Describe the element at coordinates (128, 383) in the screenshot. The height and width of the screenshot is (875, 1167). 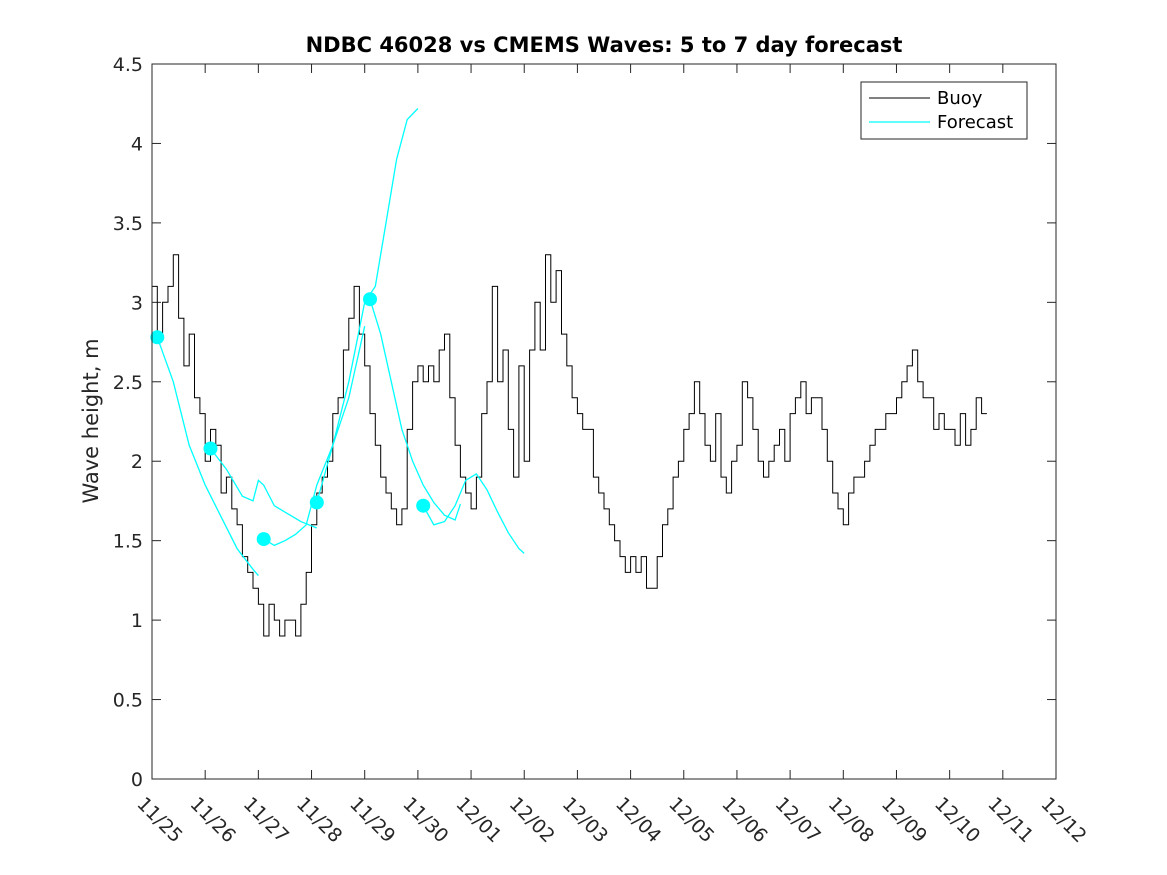
I see `y-tick-label: 2.5` at that location.